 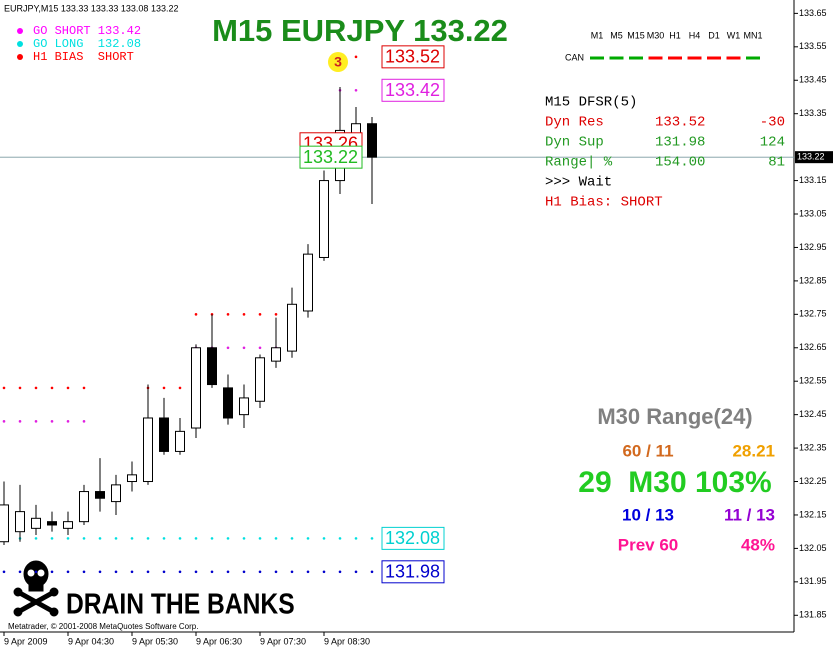 I want to click on range-cell: 28.21, so click(x=753, y=450).